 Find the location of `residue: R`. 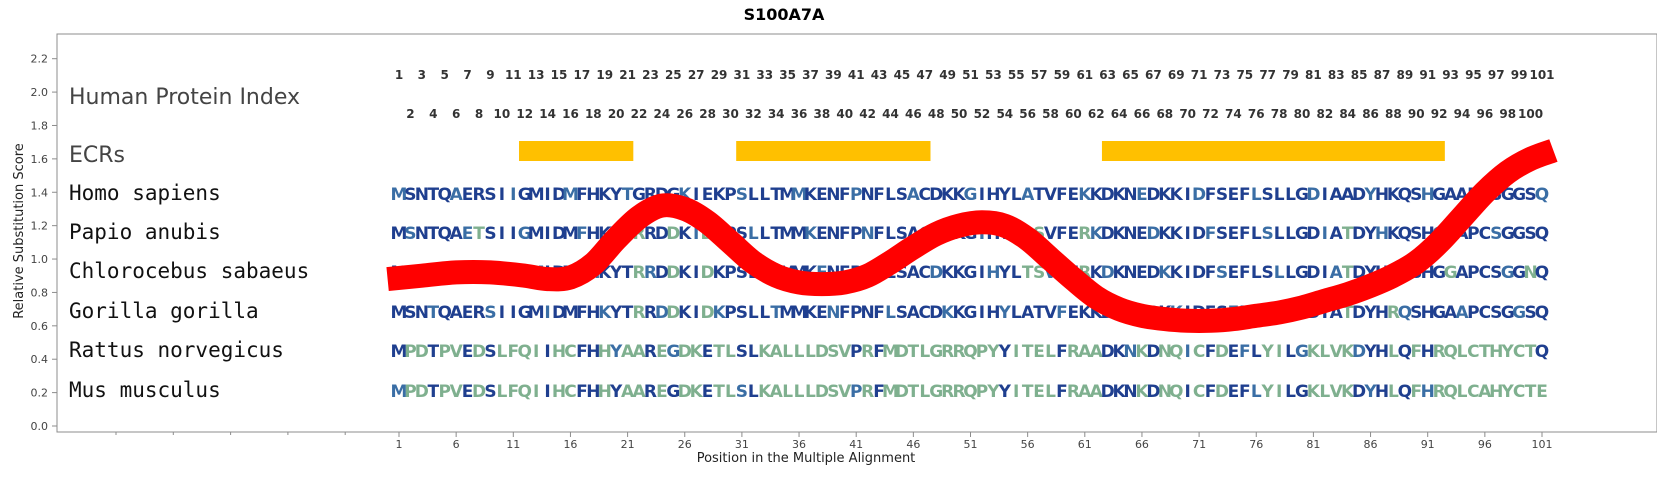

residue: R is located at coordinates (650, 392).